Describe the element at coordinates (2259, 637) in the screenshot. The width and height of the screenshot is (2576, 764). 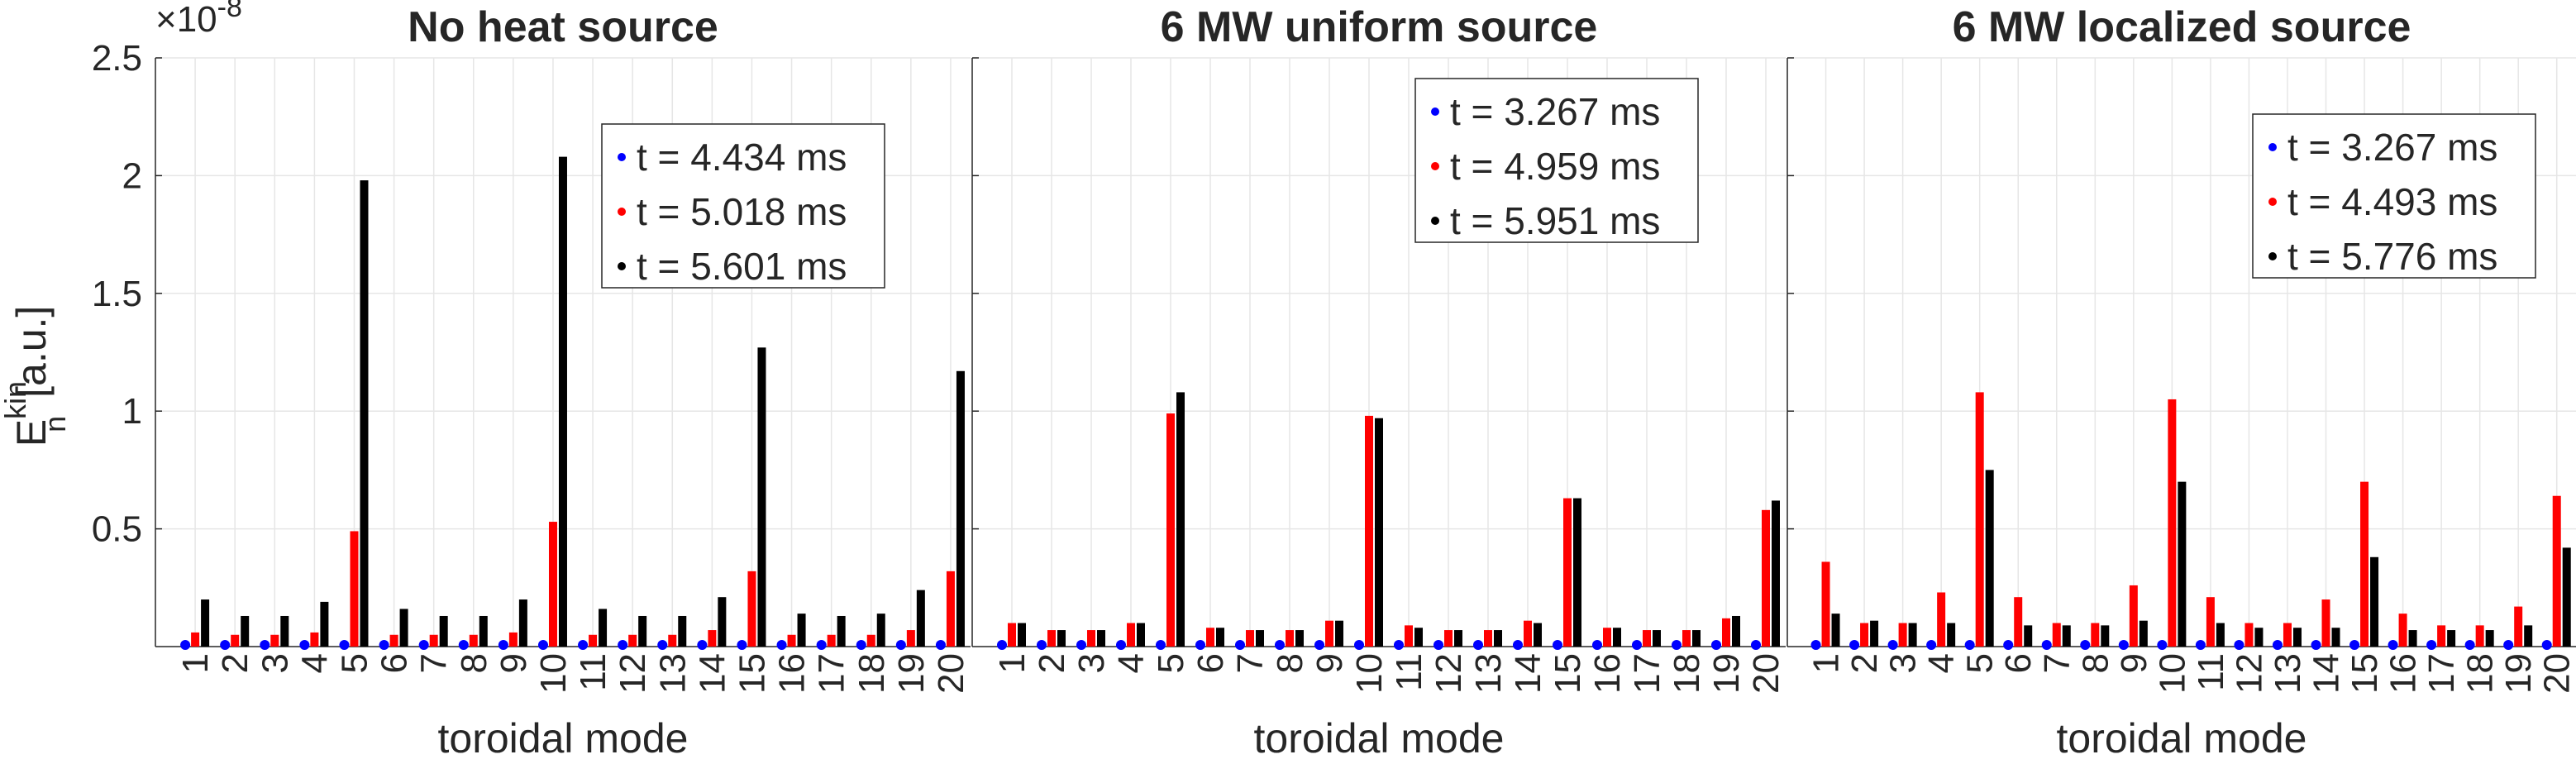
I see `bar-3-s3-m12` at that location.